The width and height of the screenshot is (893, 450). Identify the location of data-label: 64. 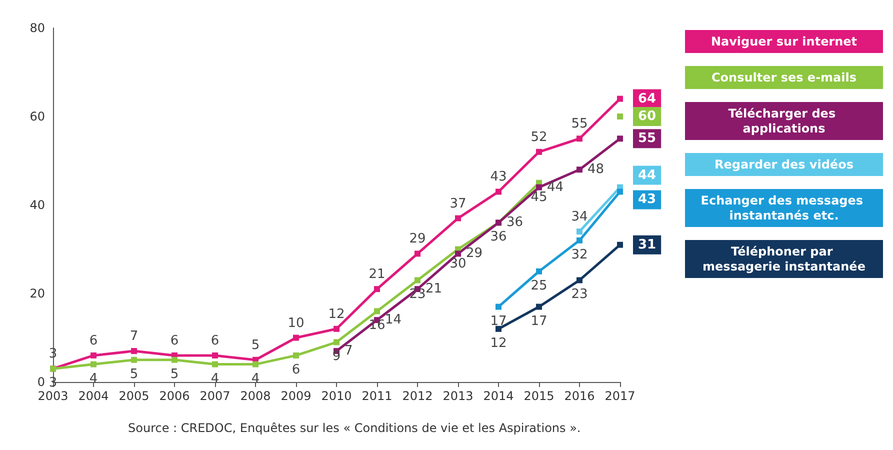
(647, 98).